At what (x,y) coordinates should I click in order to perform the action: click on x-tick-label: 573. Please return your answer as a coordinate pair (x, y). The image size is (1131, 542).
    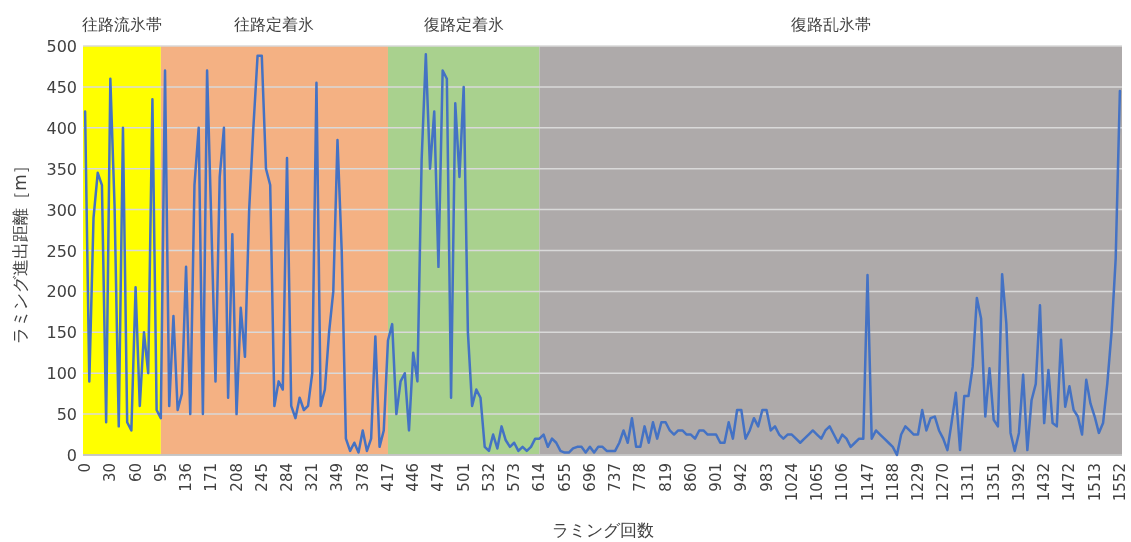
    Looking at the image, I should click on (514, 477).